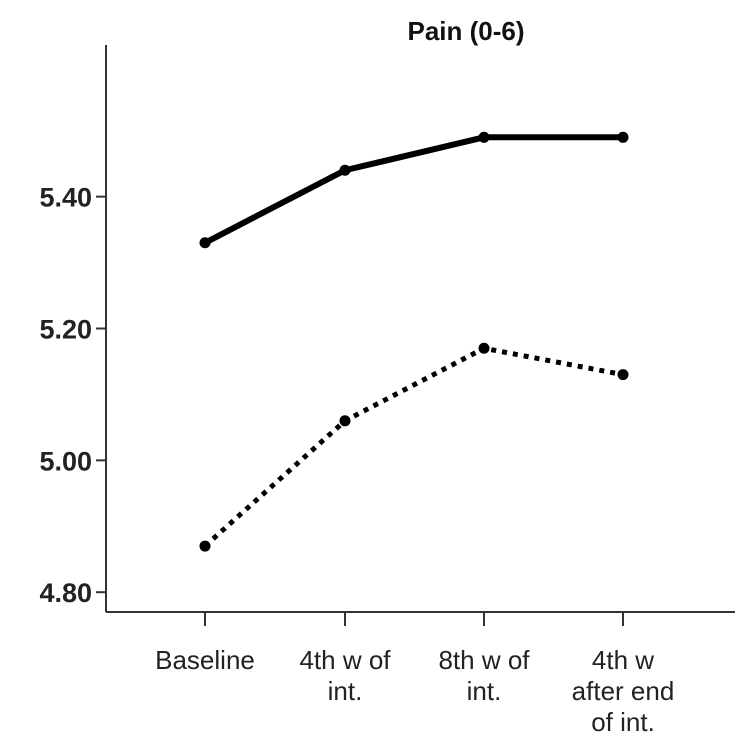 Image resolution: width=752 pixels, height=746 pixels. What do you see at coordinates (65, 198) in the screenshot?
I see `y-tick-label: 5.40` at bounding box center [65, 198].